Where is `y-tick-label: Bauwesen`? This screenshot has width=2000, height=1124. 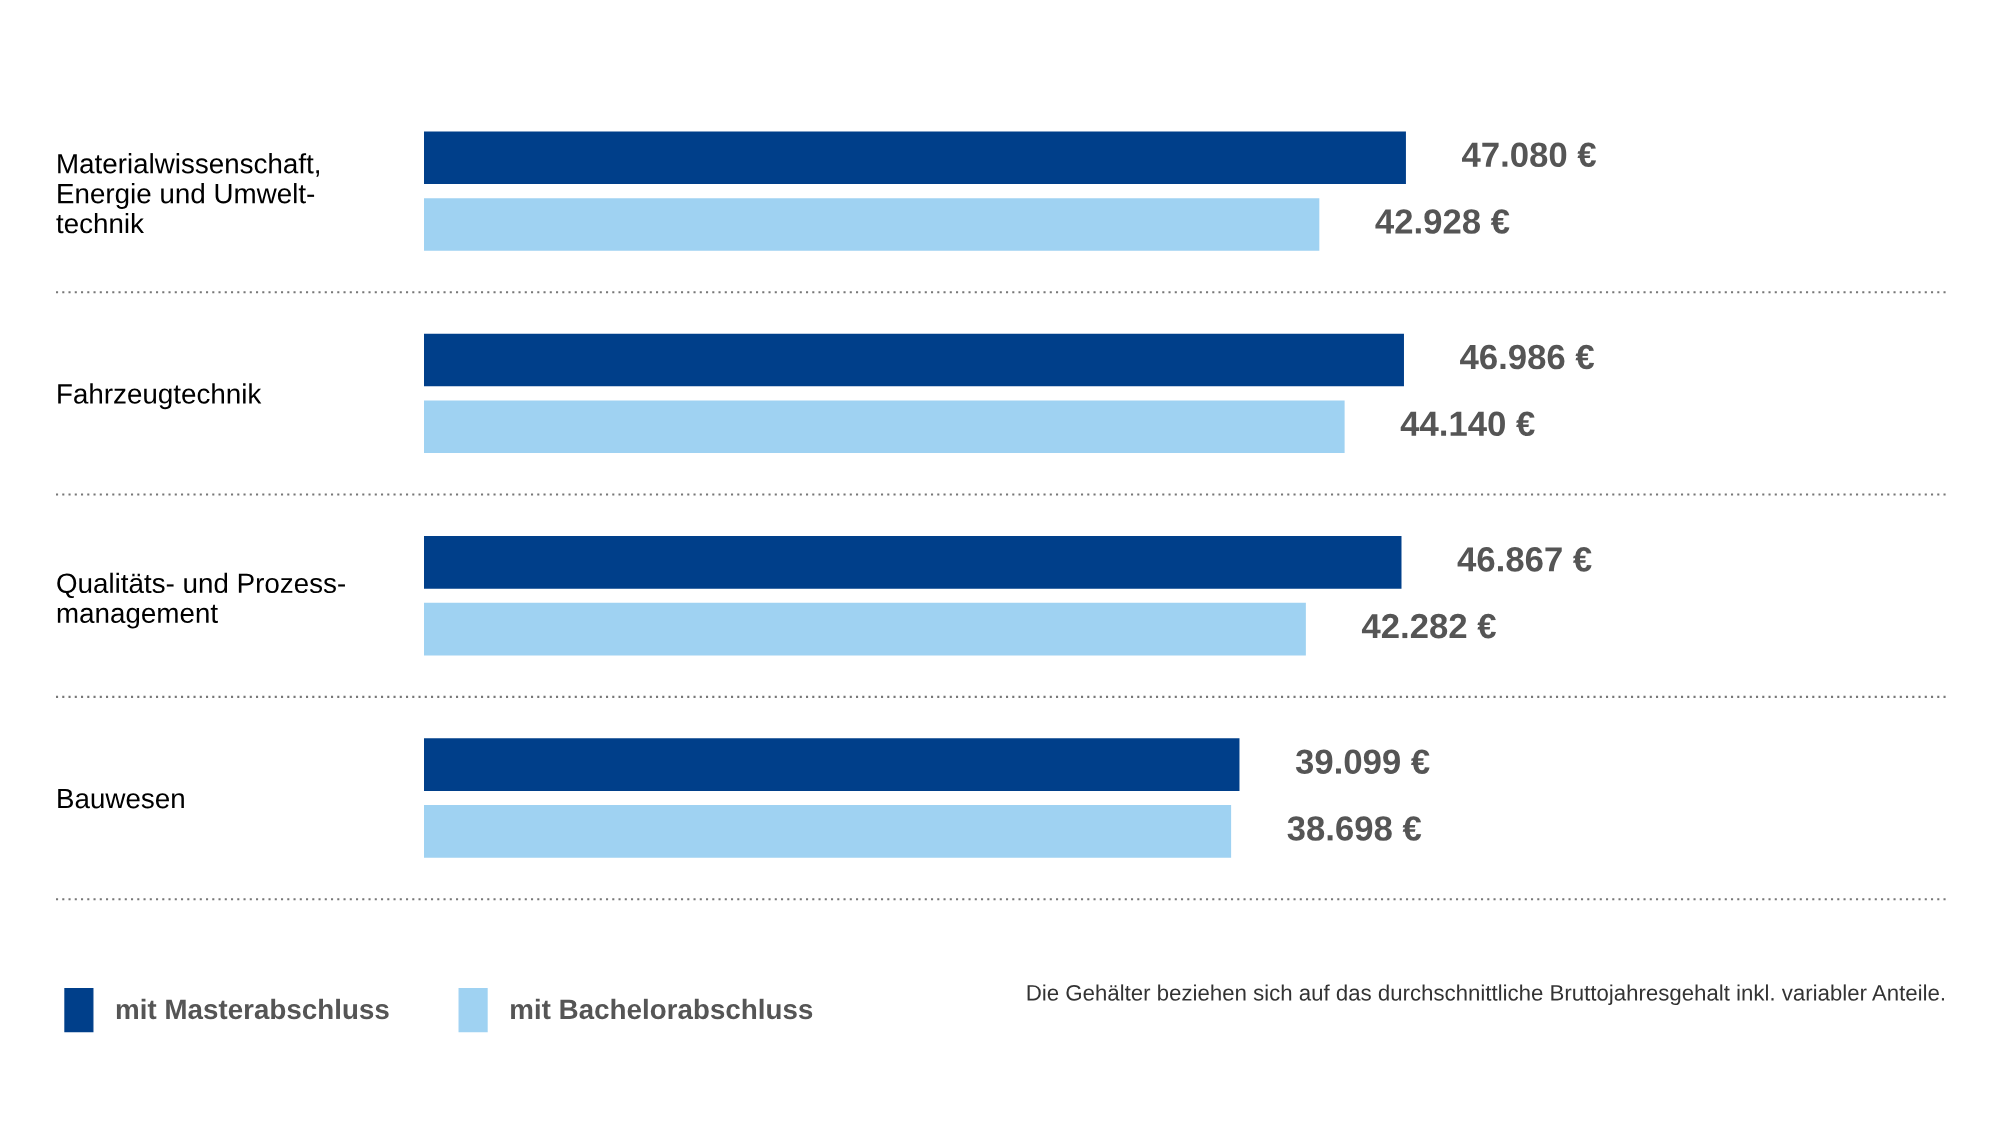 y-tick-label: Bauwesen is located at coordinates (121, 798).